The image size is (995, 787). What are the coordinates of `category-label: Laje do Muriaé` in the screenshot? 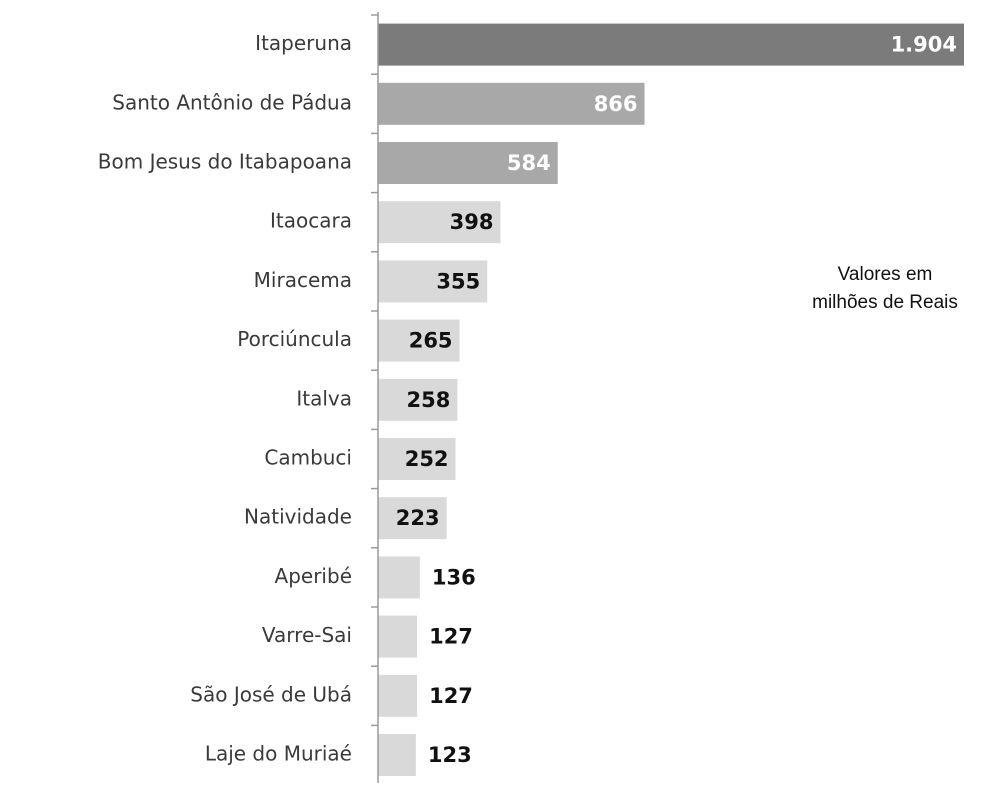 It's located at (278, 754).